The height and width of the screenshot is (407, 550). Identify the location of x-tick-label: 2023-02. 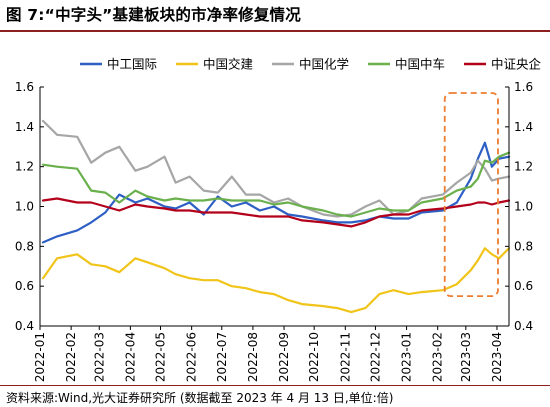
(438, 357).